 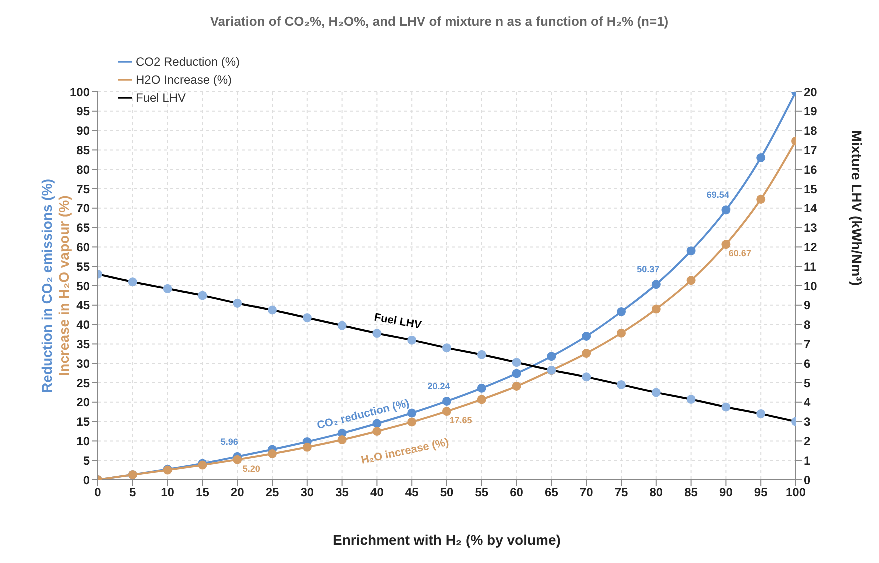 What do you see at coordinates (47, 286) in the screenshot?
I see `y-axis-title: Reduction in CO₂ emissions (%)` at bounding box center [47, 286].